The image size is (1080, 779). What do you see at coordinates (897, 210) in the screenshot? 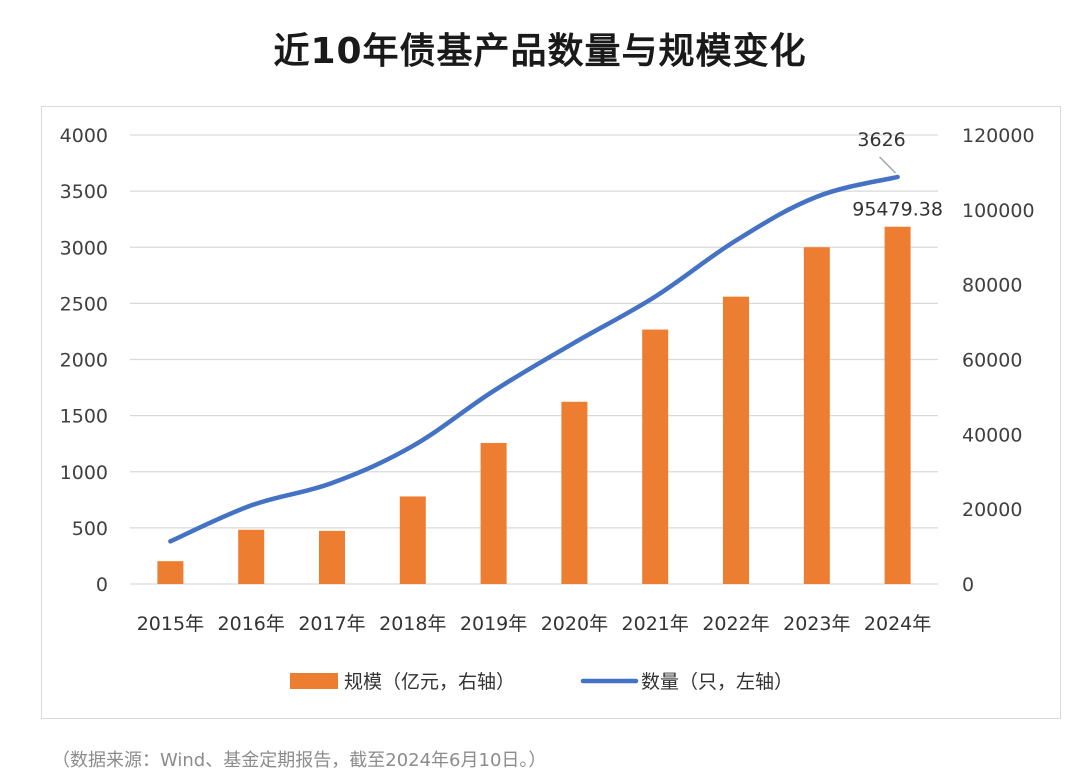
I see `bar-data-label: 95479.38` at bounding box center [897, 210].